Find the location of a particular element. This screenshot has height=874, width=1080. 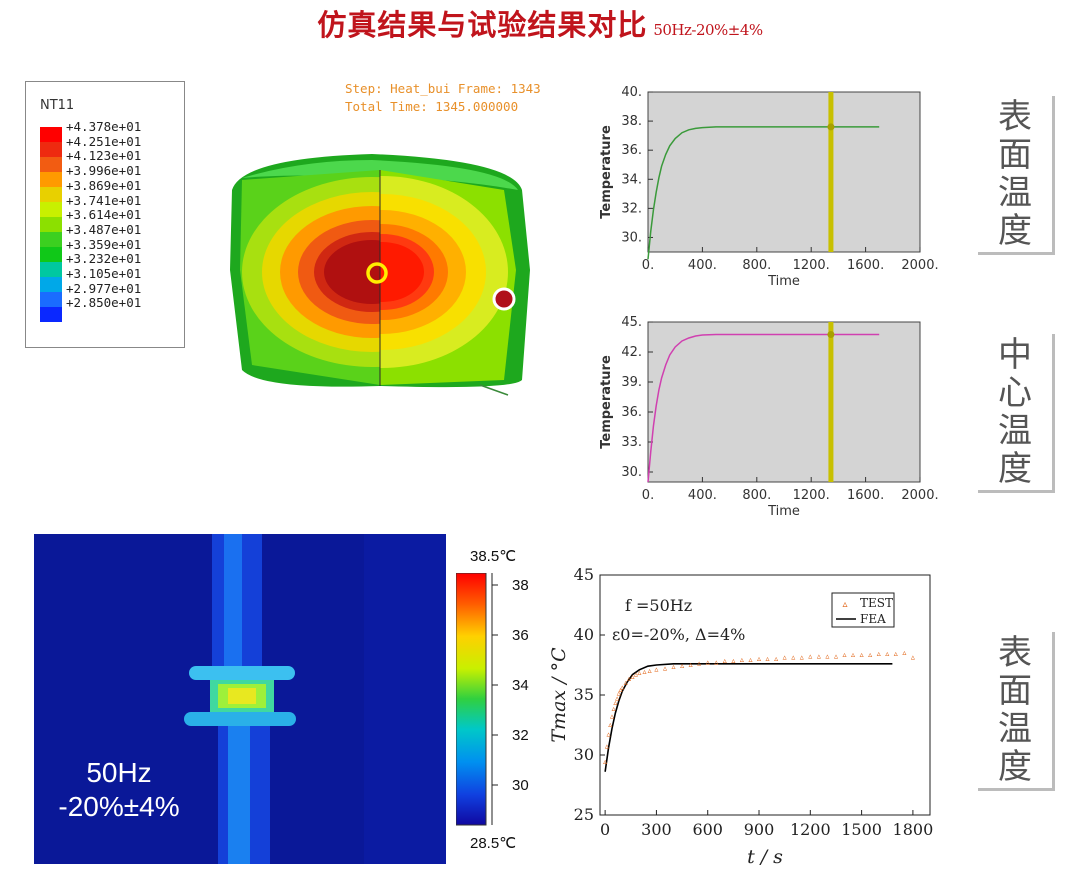

legend-value: +3.232e+01 is located at coordinates (104, 259).